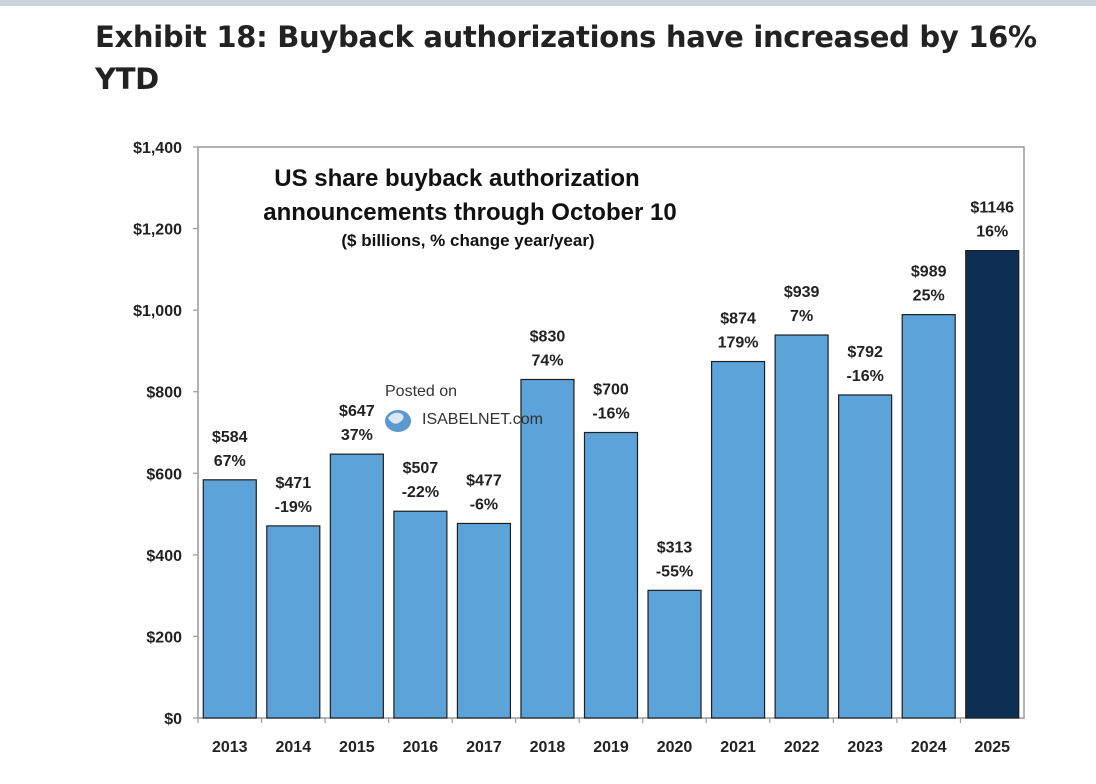 This screenshot has width=1096, height=784. I want to click on y-tick-label: $0, so click(173, 719).